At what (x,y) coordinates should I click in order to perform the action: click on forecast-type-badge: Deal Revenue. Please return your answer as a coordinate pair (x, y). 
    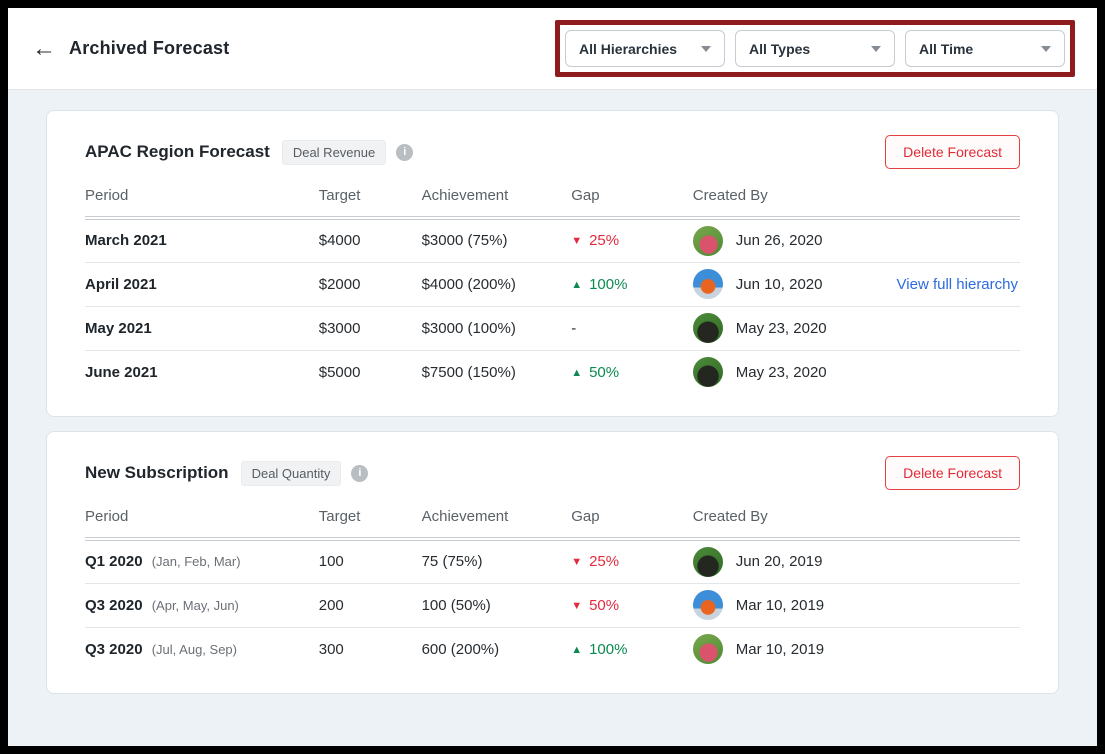
    Looking at the image, I should click on (334, 152).